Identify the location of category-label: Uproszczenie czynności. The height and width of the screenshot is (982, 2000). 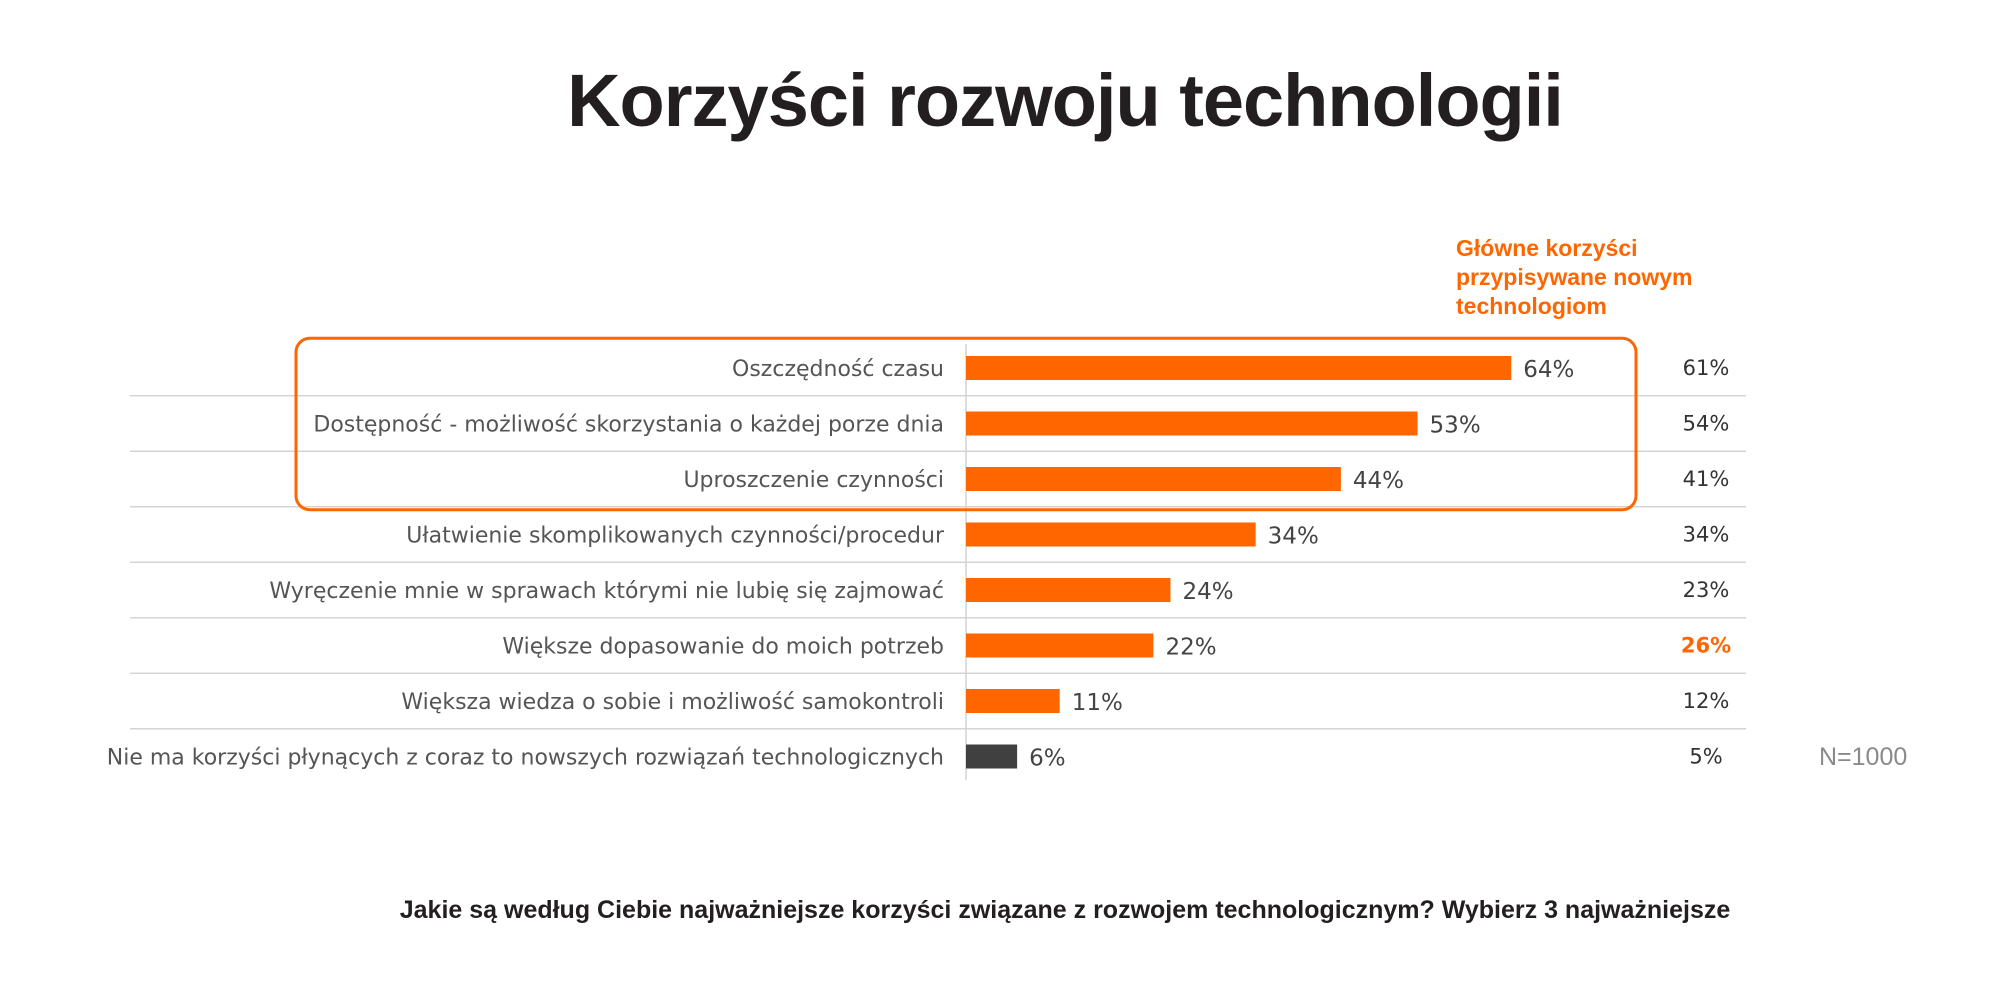
(813, 480).